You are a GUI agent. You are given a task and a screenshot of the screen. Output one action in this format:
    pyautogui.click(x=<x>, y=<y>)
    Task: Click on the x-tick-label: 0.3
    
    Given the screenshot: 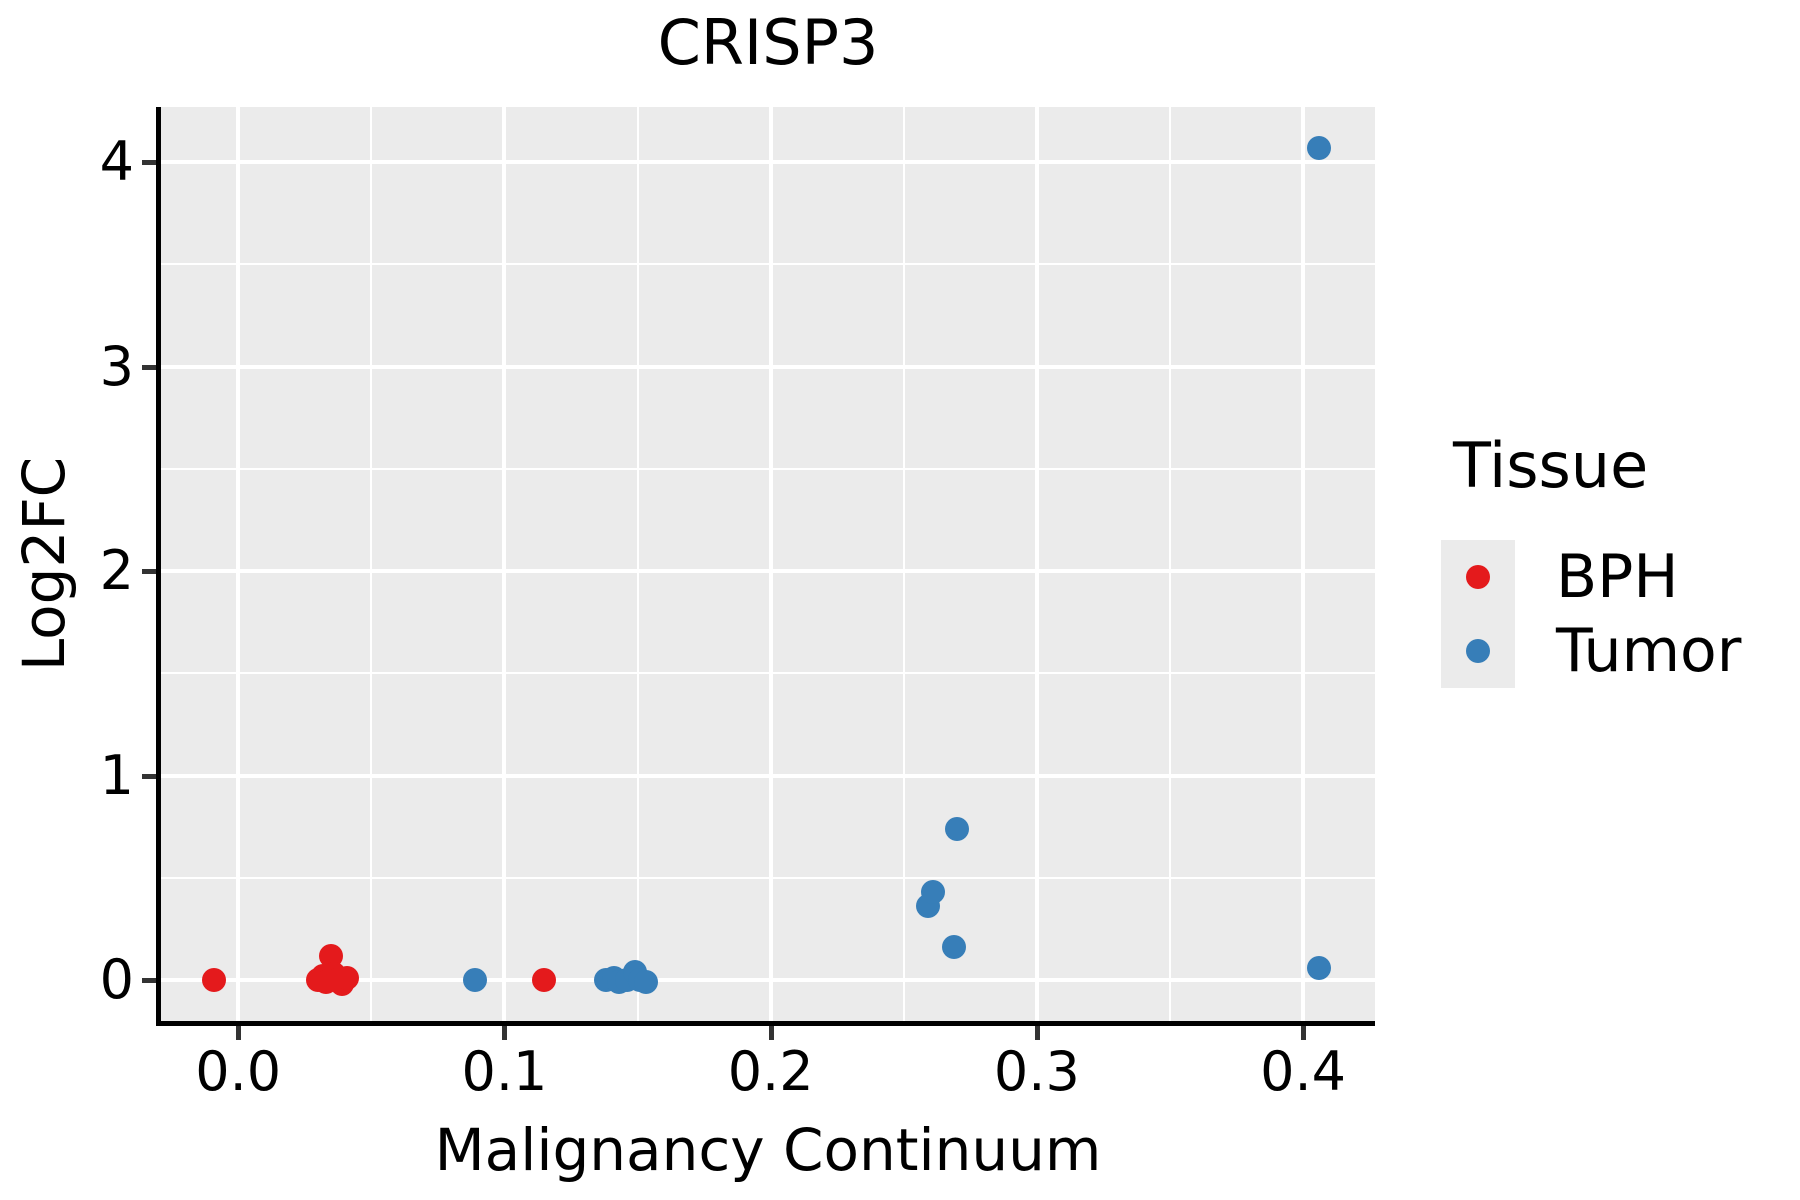 What is the action you would take?
    pyautogui.click(x=1036, y=1071)
    